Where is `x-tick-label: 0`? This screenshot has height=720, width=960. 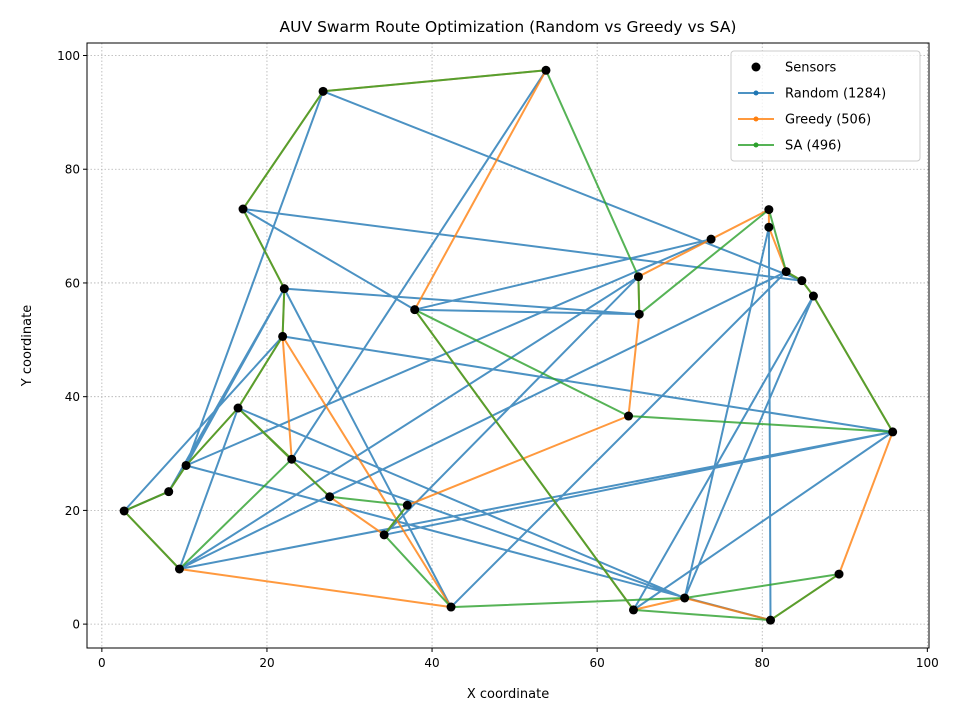 x-tick-label: 0 is located at coordinates (102, 663).